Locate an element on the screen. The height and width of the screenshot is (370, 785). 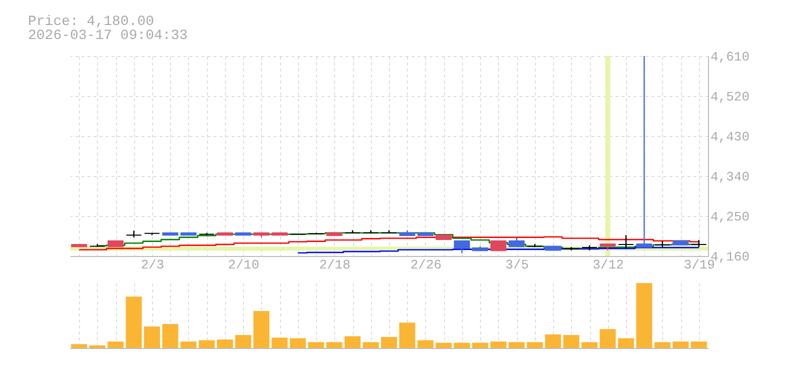
x-tick-label: 2/10 is located at coordinates (244, 265).